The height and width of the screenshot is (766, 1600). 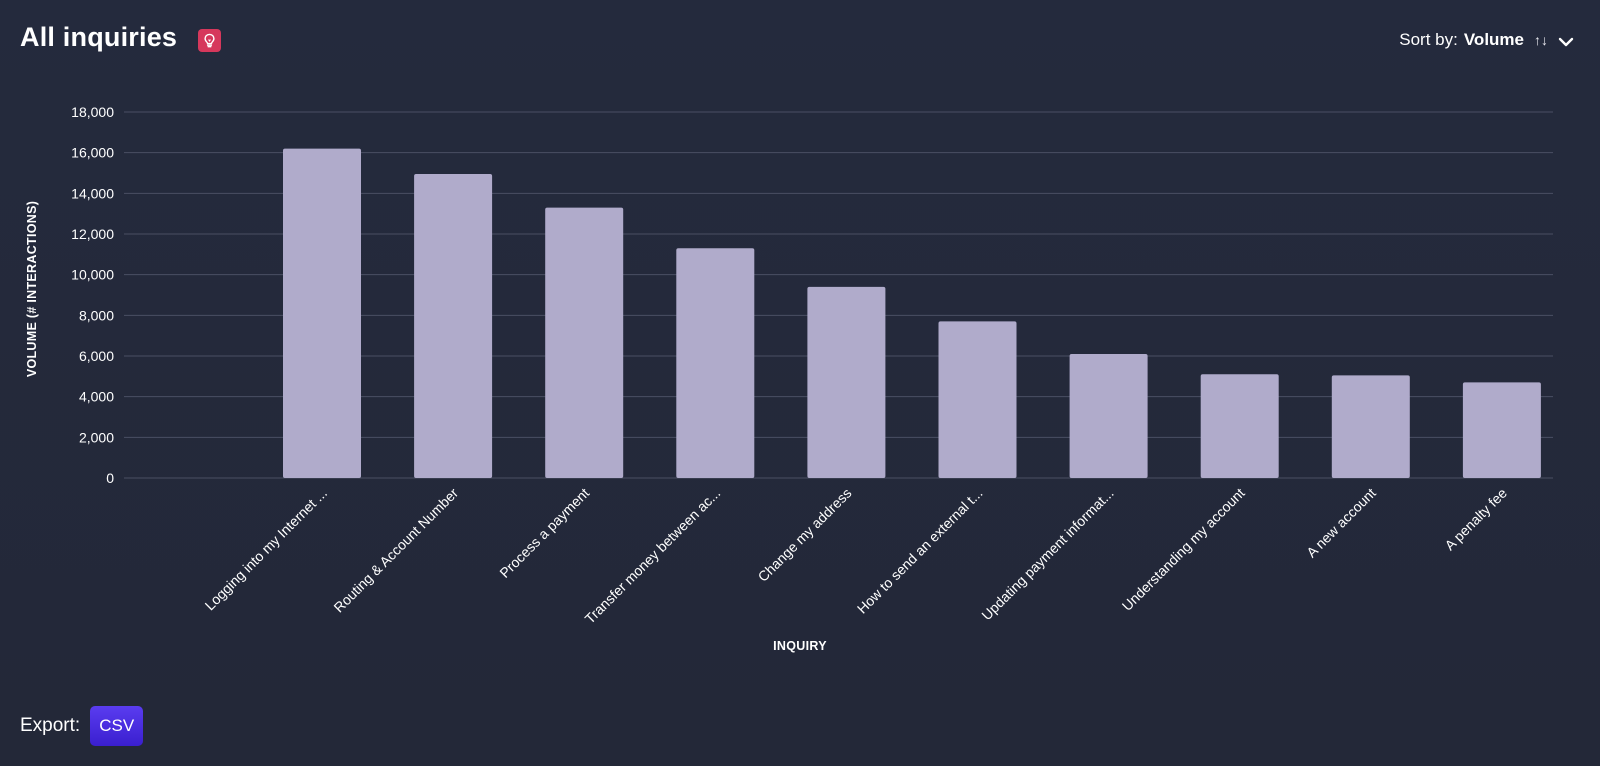 What do you see at coordinates (1341, 523) in the screenshot?
I see `x-tick-label: A new account` at bounding box center [1341, 523].